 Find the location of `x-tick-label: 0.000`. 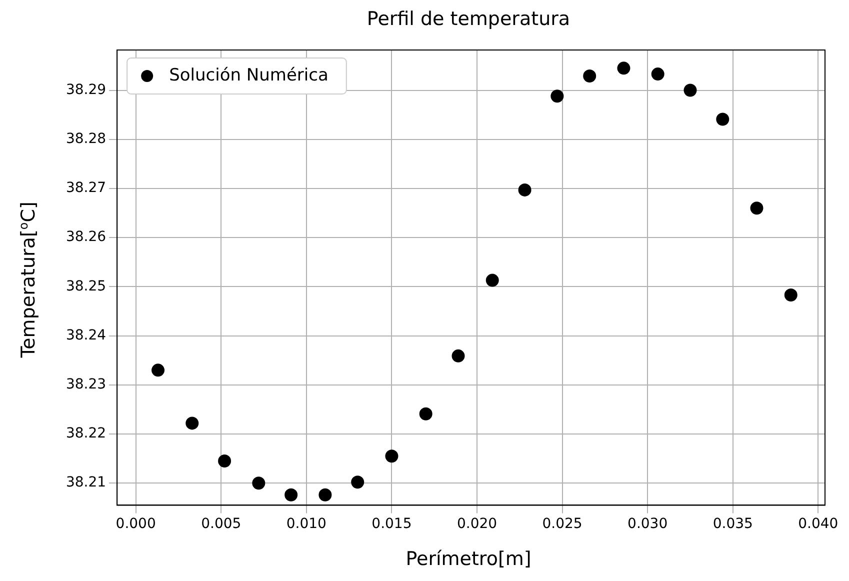

x-tick-label: 0.000 is located at coordinates (136, 524).